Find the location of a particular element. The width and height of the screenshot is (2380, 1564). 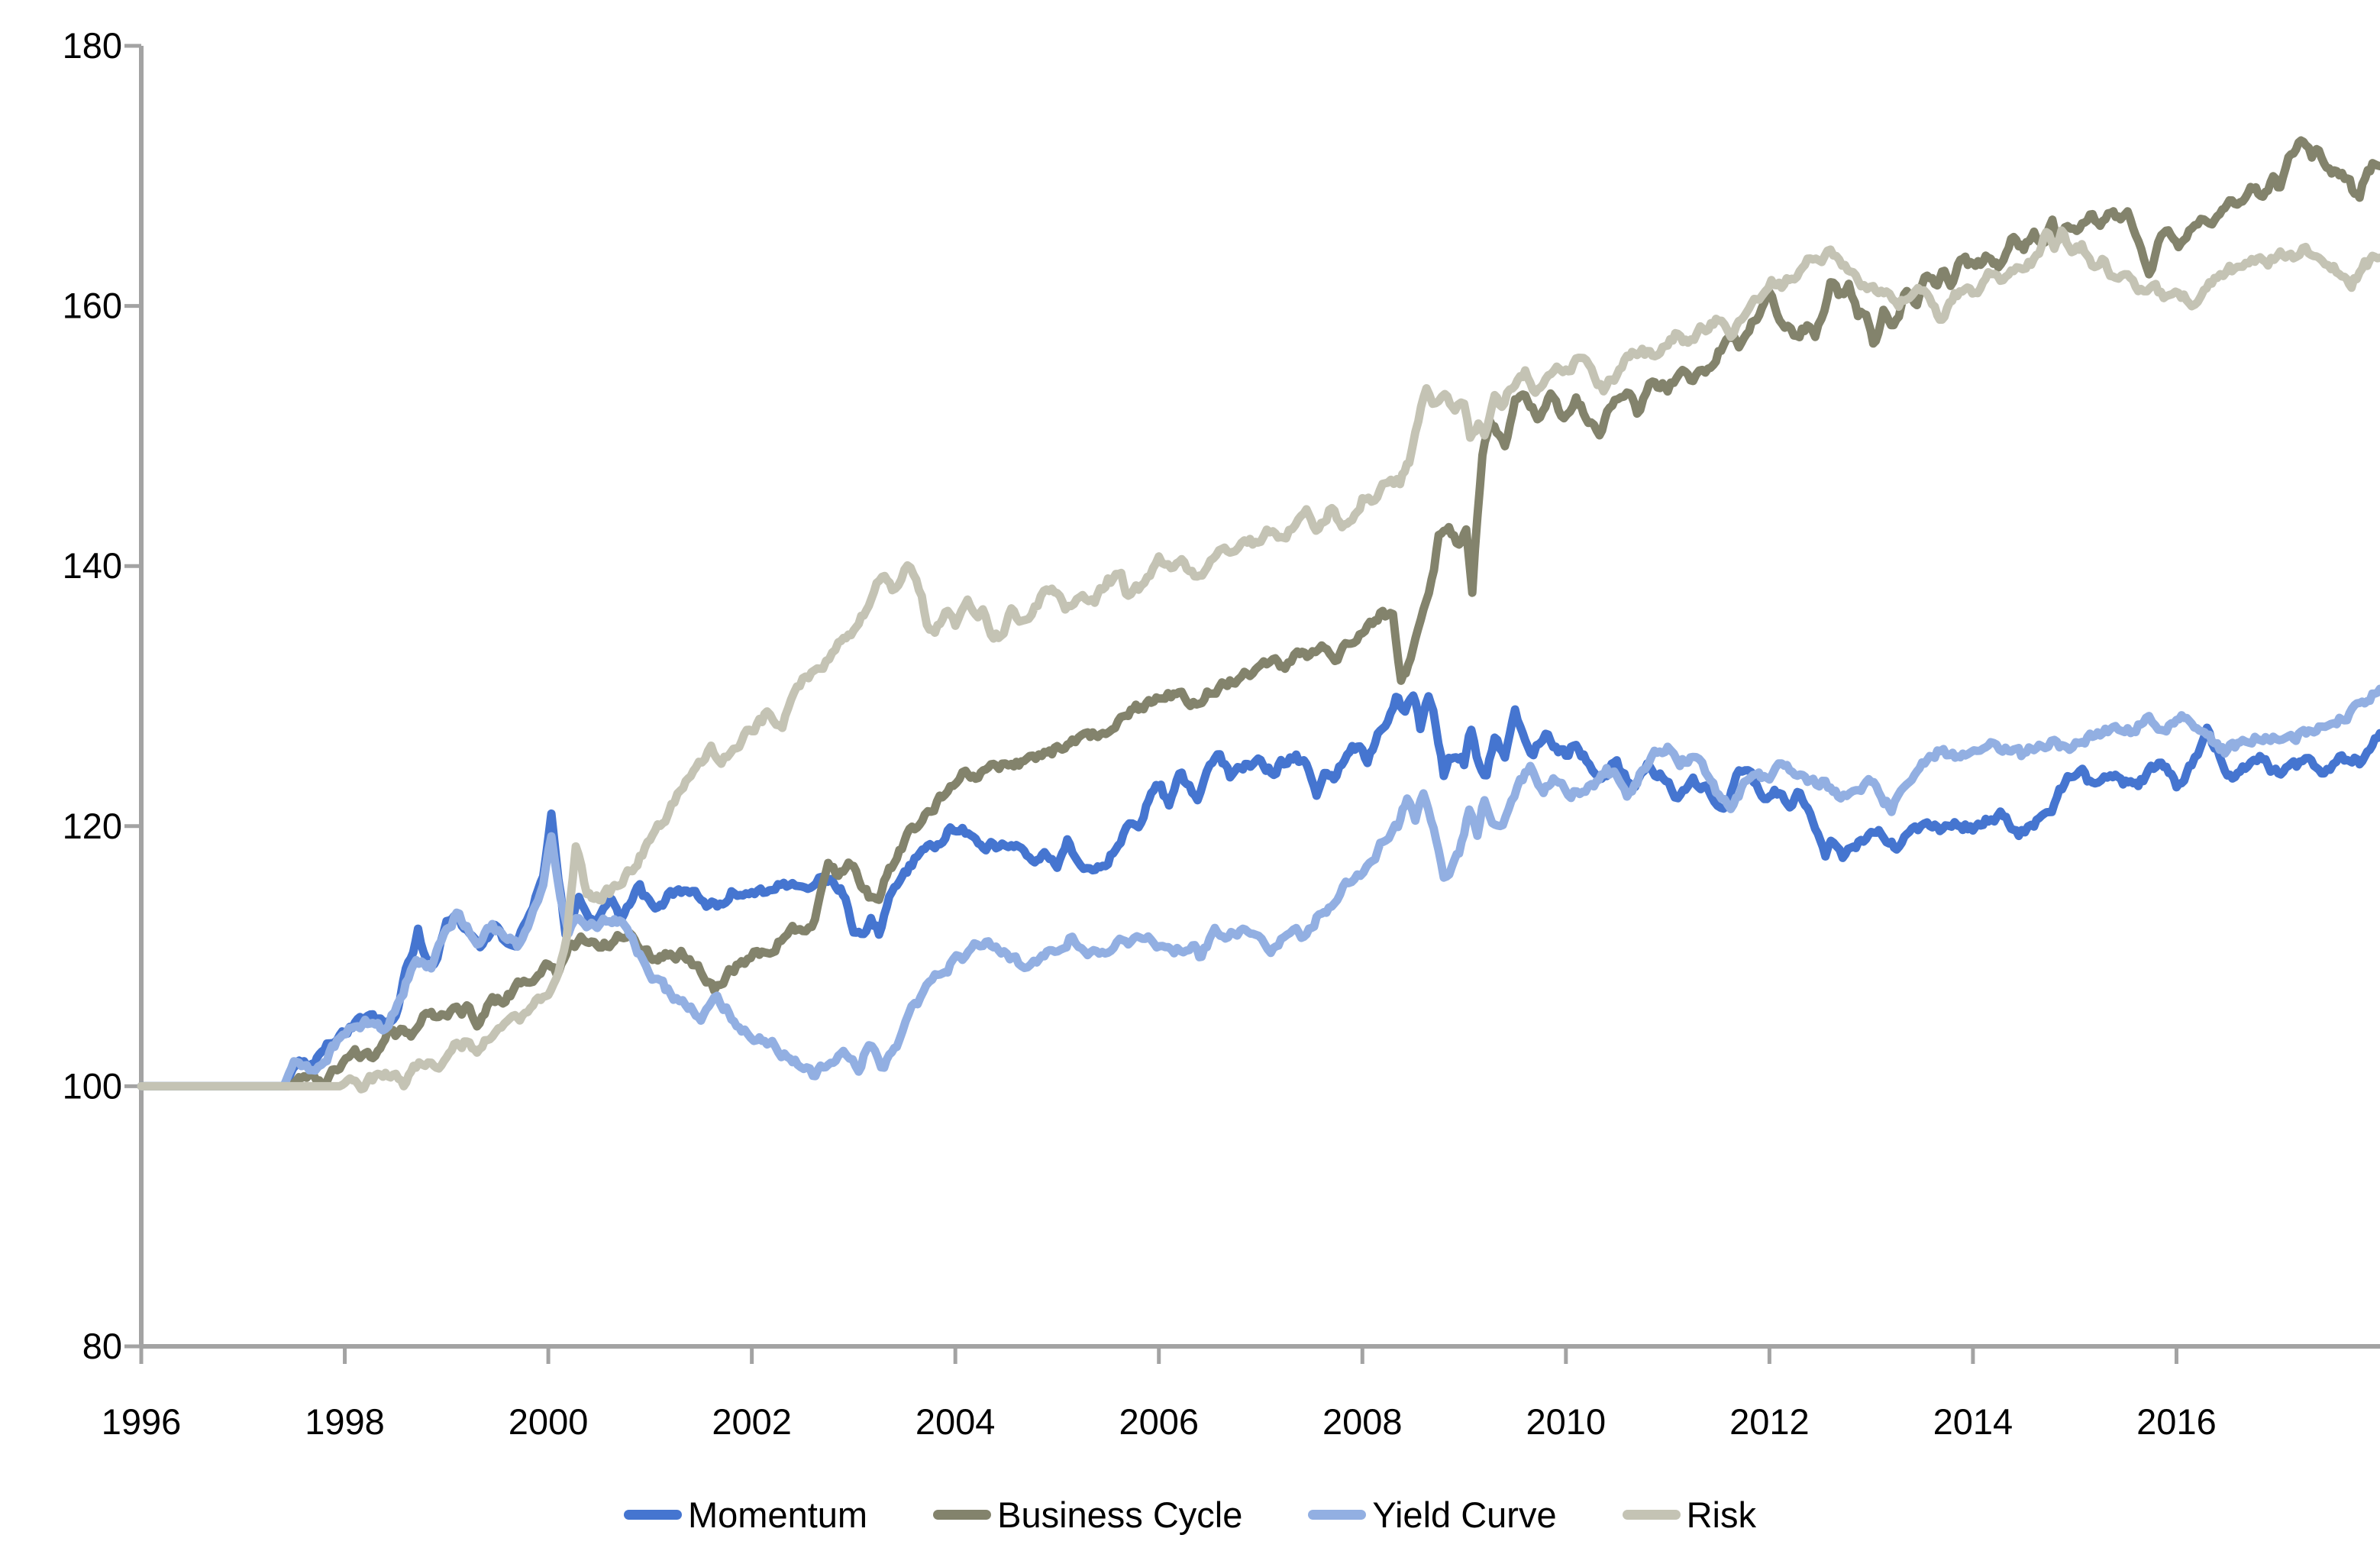

business-cycle-swatch-icon is located at coordinates (963, 1515).